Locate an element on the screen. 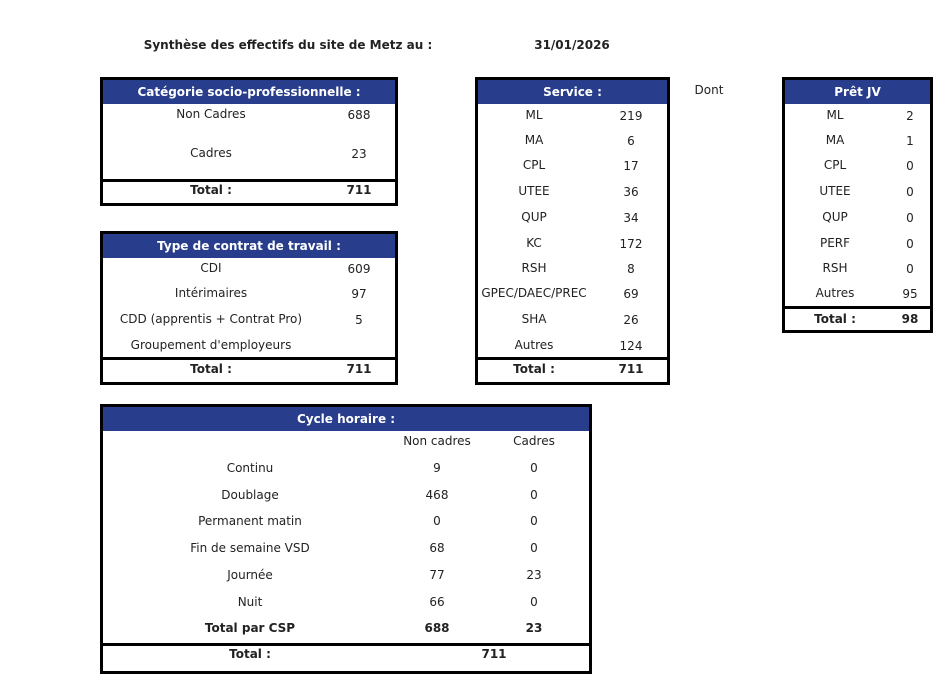  categorie-table: Catégorie socio-professionnelle : is located at coordinates (249, 141).